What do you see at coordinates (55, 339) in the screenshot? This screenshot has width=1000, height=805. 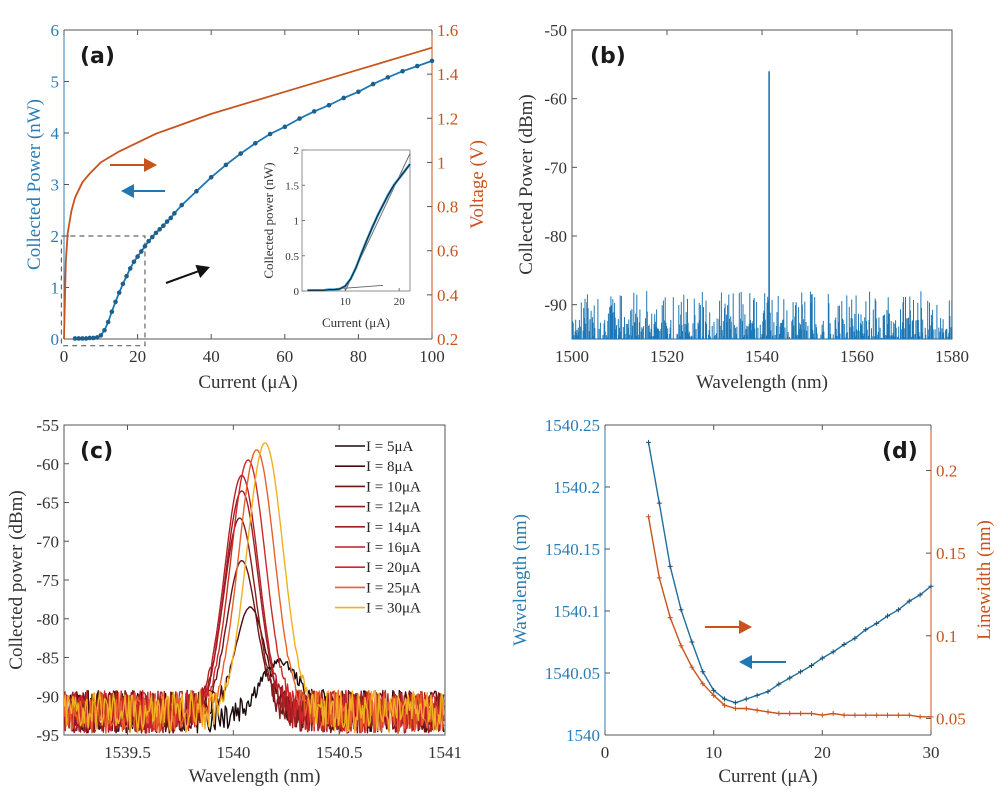 I see `y-tick-label: 0` at bounding box center [55, 339].